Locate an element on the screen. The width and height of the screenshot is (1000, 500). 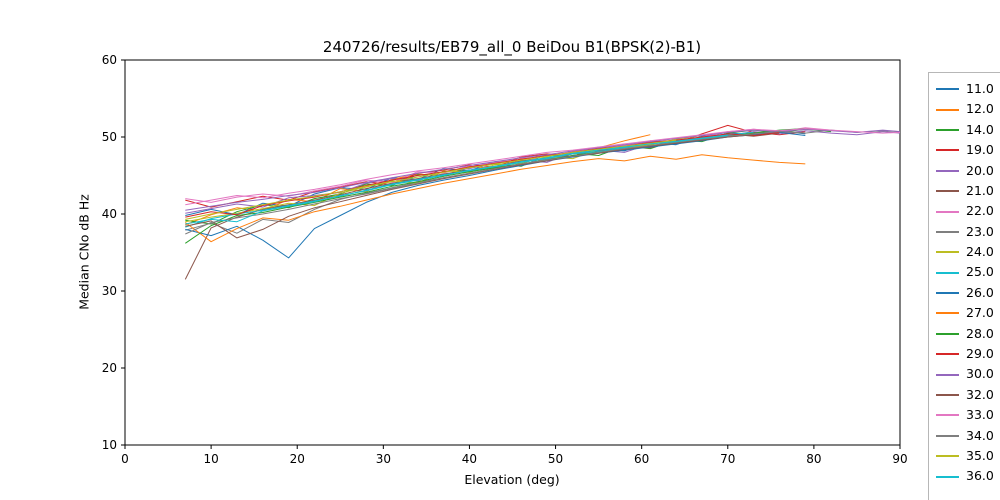
legend-item: 19.0 is located at coordinates (968, 150).